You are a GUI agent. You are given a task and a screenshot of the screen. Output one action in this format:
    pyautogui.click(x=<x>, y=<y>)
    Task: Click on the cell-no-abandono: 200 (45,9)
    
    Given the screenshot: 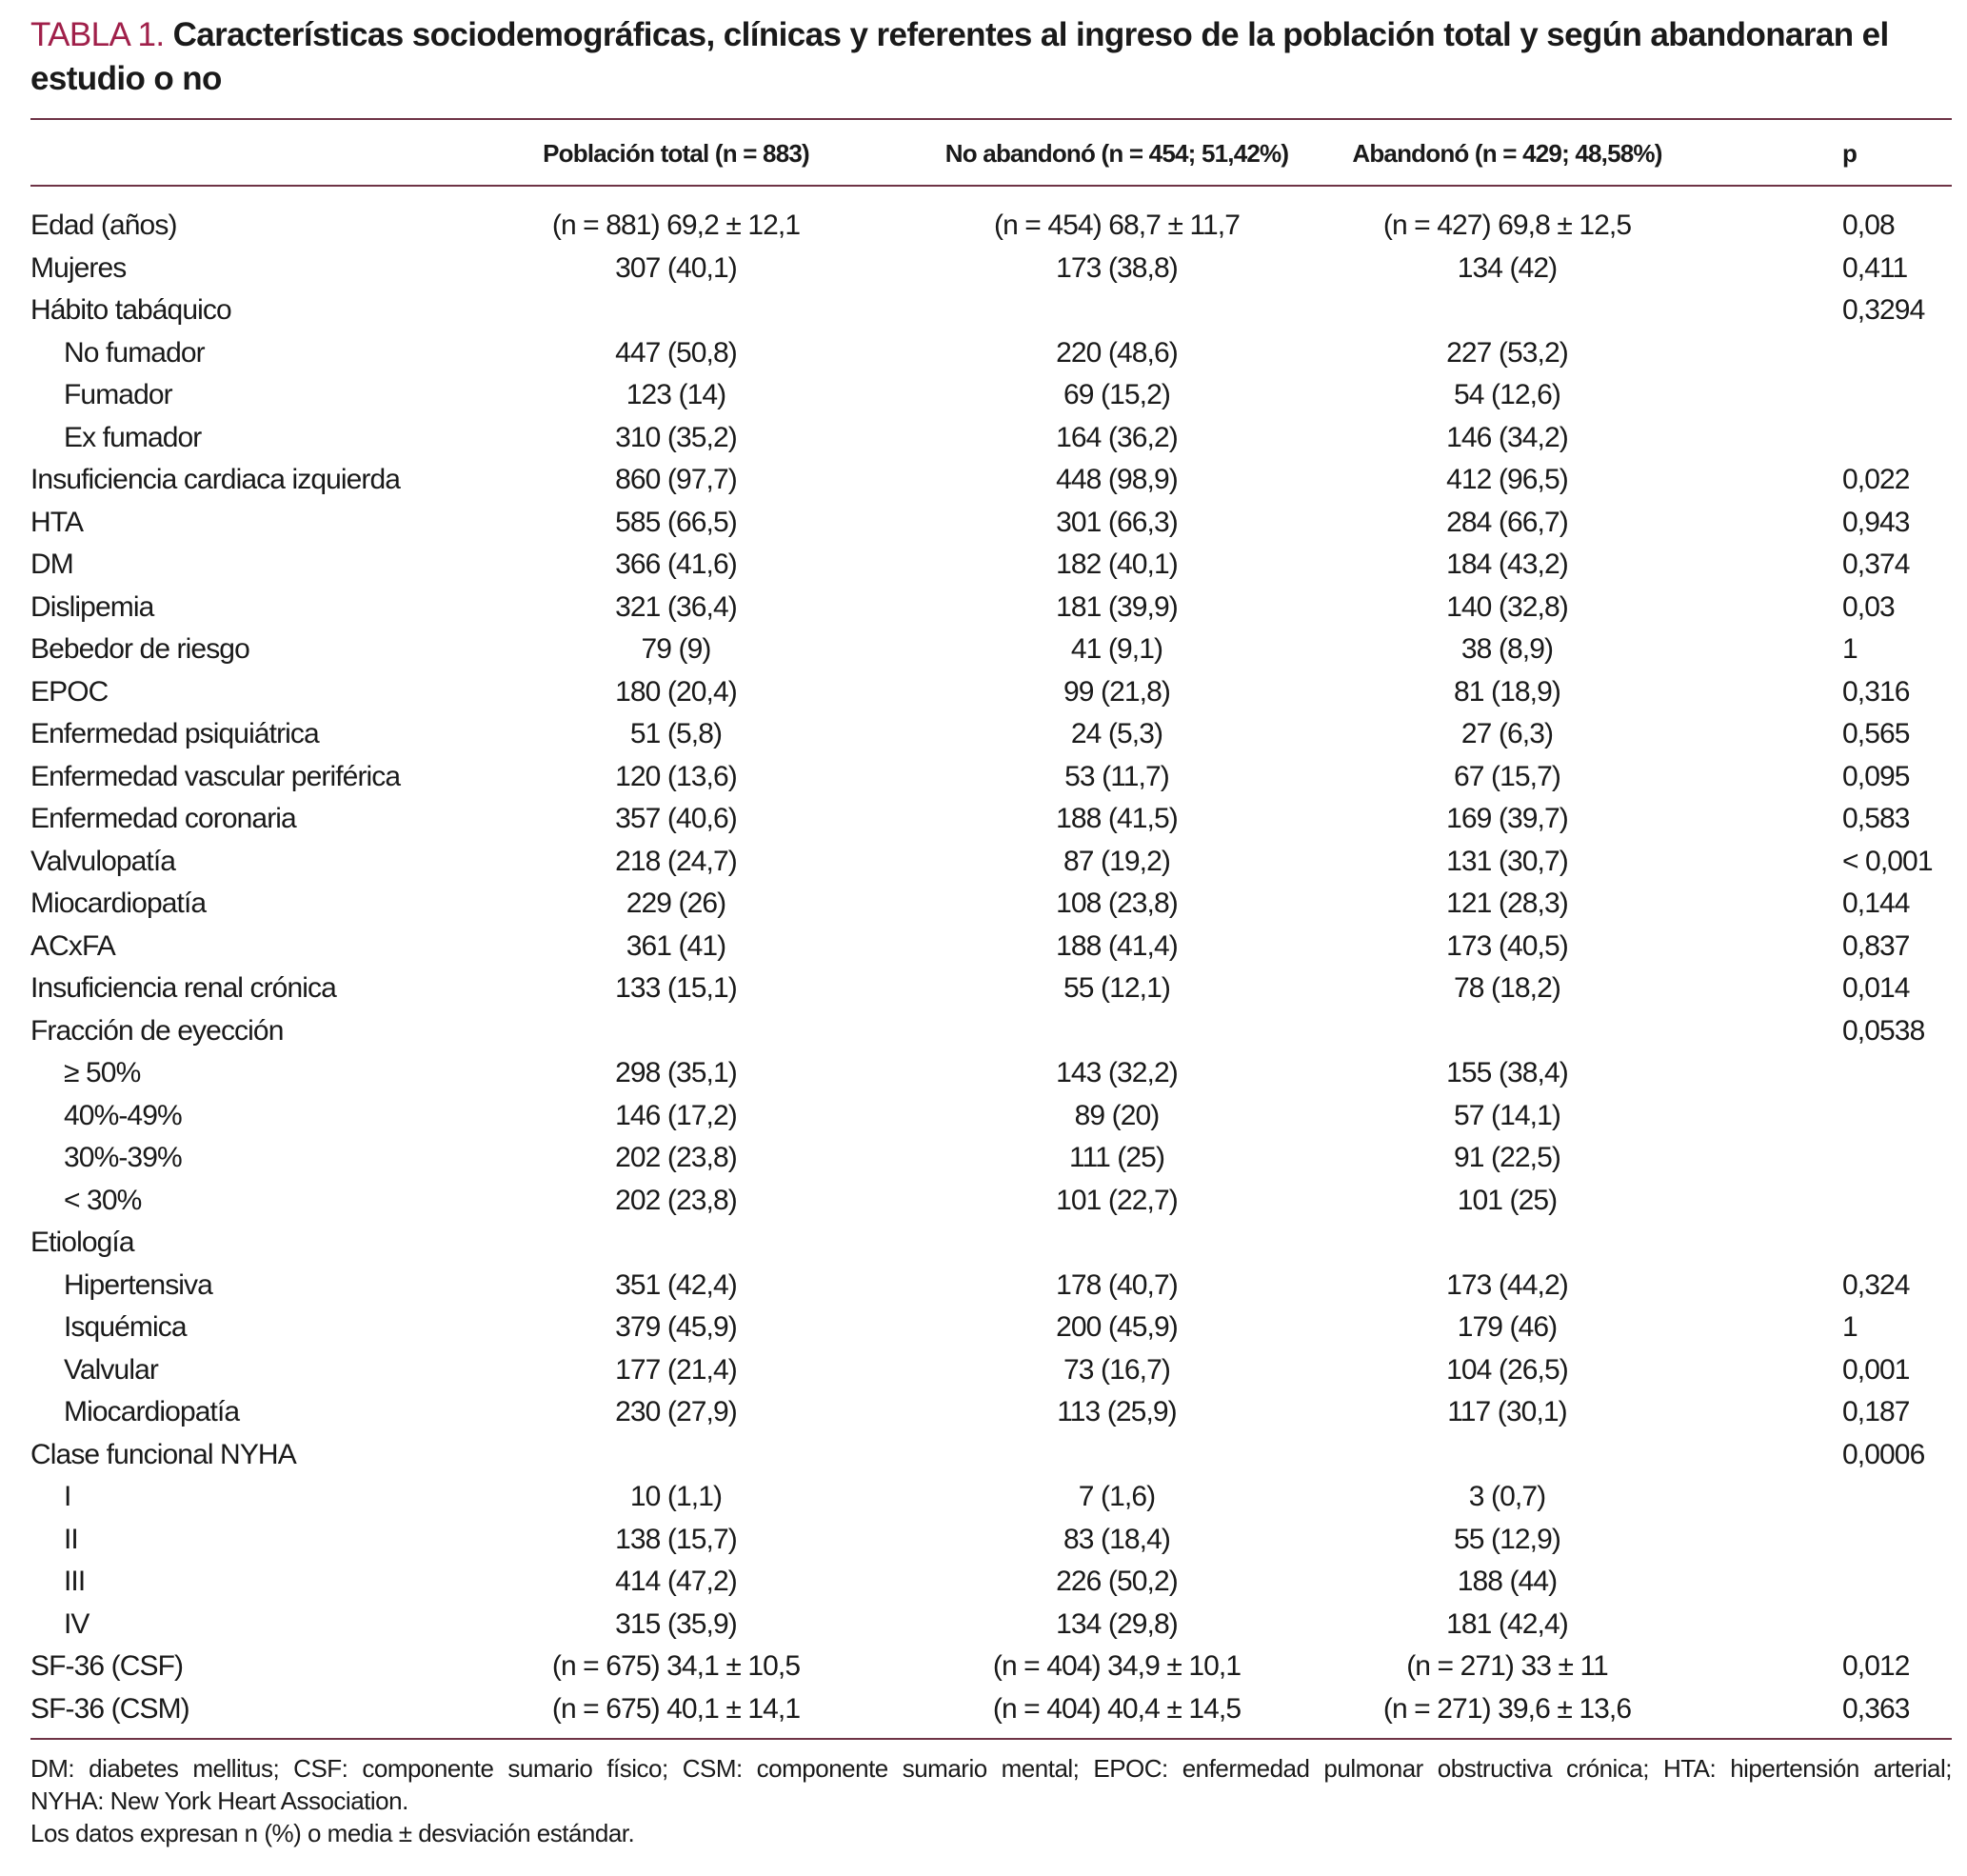 What is the action you would take?
    pyautogui.click(x=1117, y=1328)
    